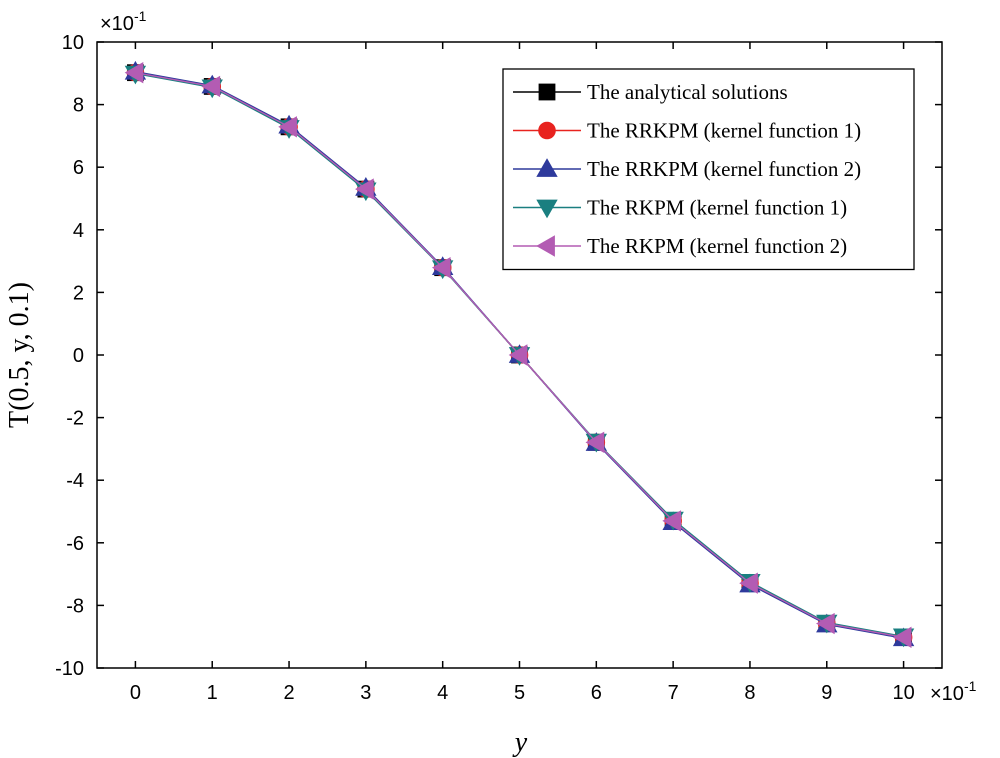  What do you see at coordinates (724, 169) in the screenshot?
I see `legend-label: The RRKPM (kernel function 2)` at bounding box center [724, 169].